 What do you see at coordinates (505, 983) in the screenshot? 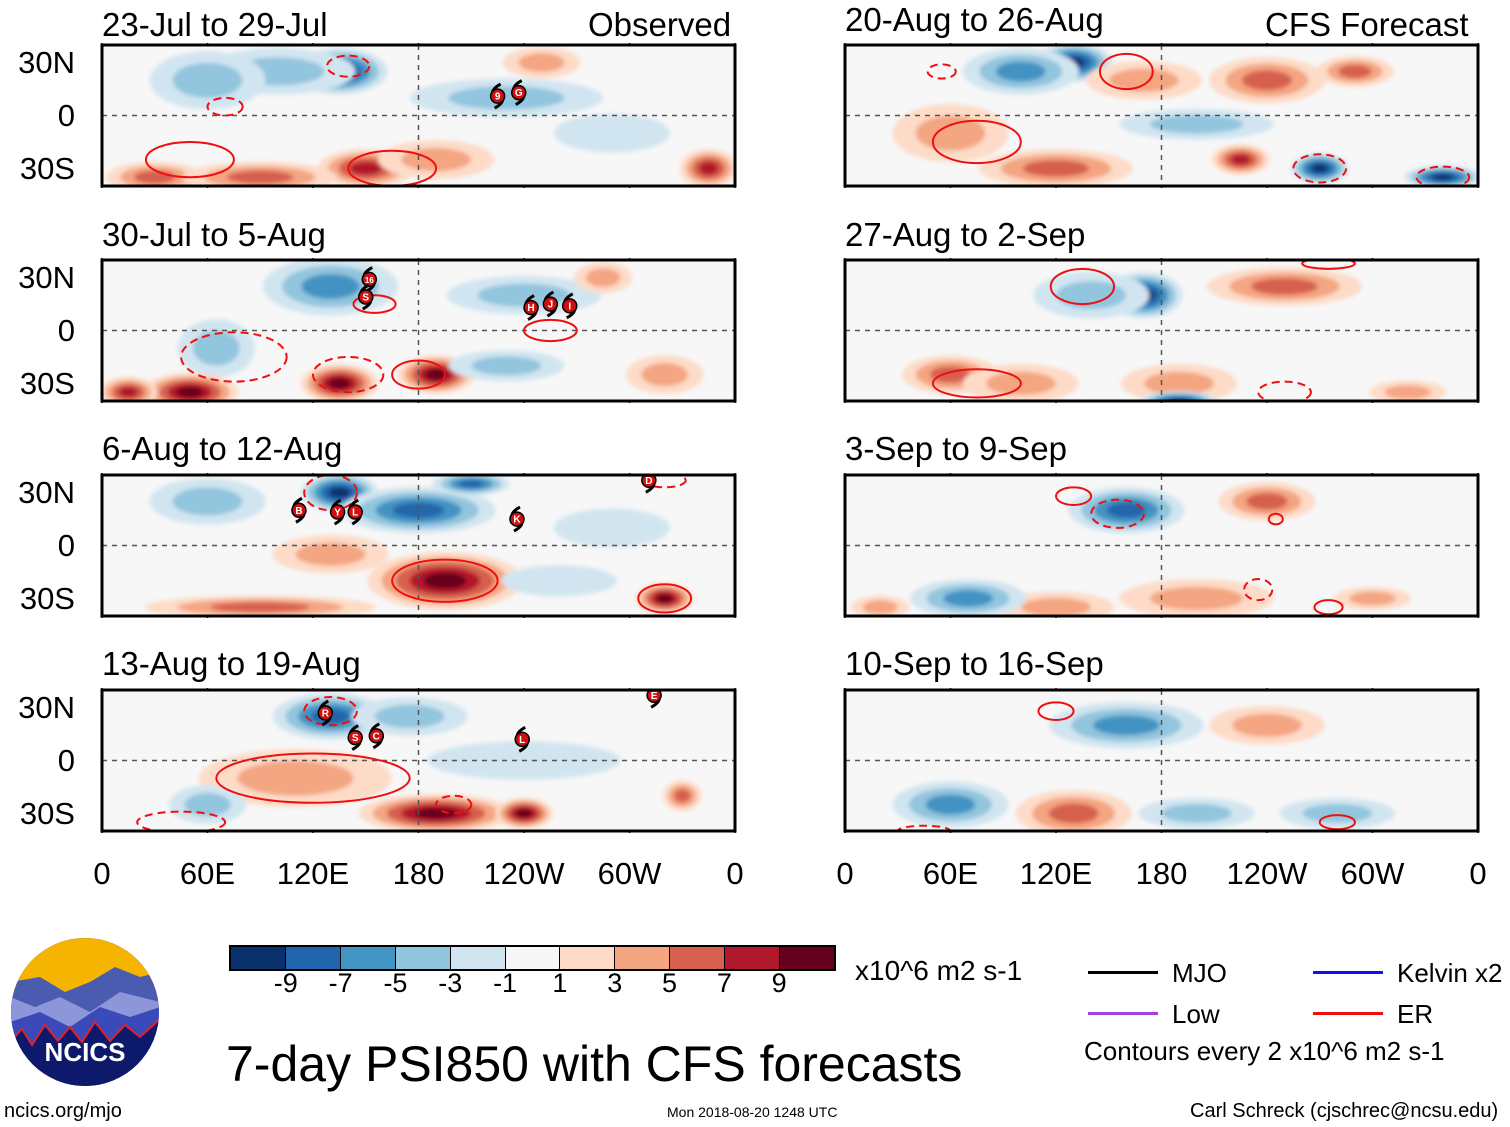
I see `colorbar-tick-label: -1` at bounding box center [505, 983].